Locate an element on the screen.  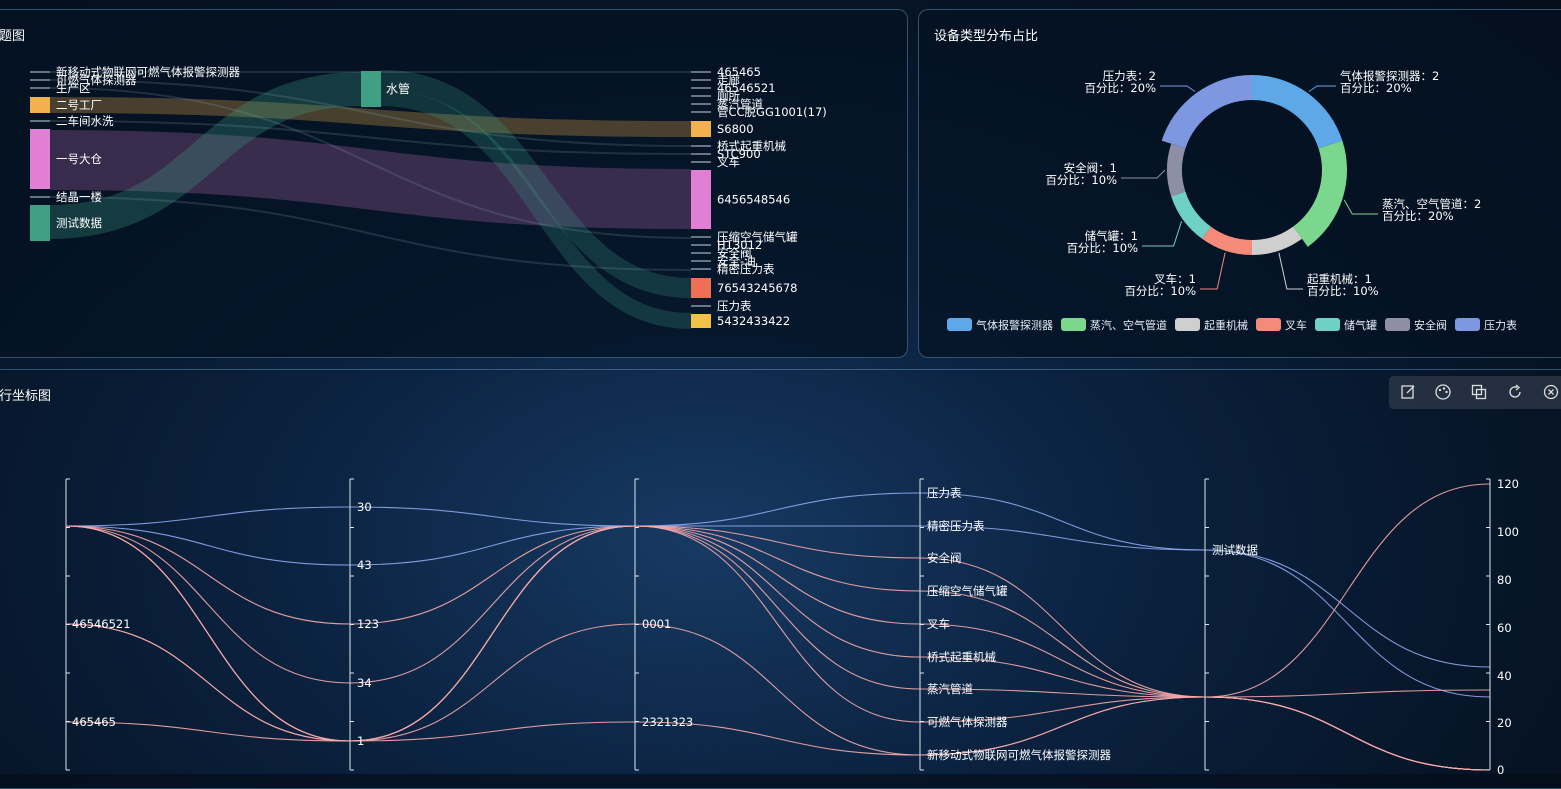
legend-item: 蒸汽、空气管道 is located at coordinates (1114, 325).